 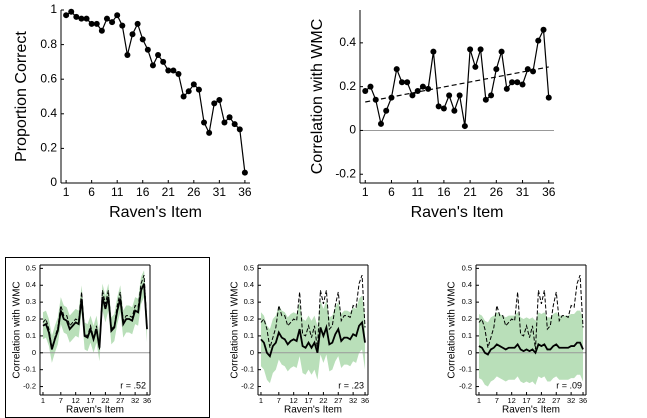 What do you see at coordinates (465, 369) in the screenshot?
I see `y-tick-label: -0.1` at bounding box center [465, 369].